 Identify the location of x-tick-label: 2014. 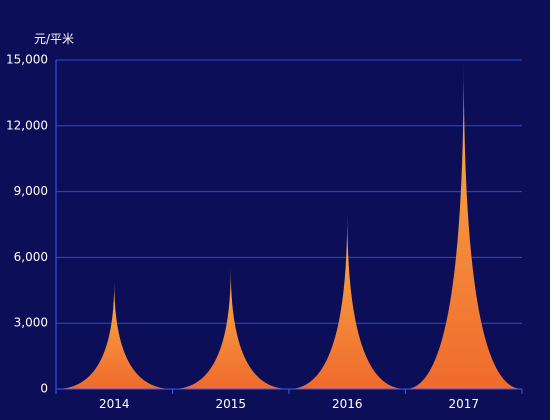
(114, 404).